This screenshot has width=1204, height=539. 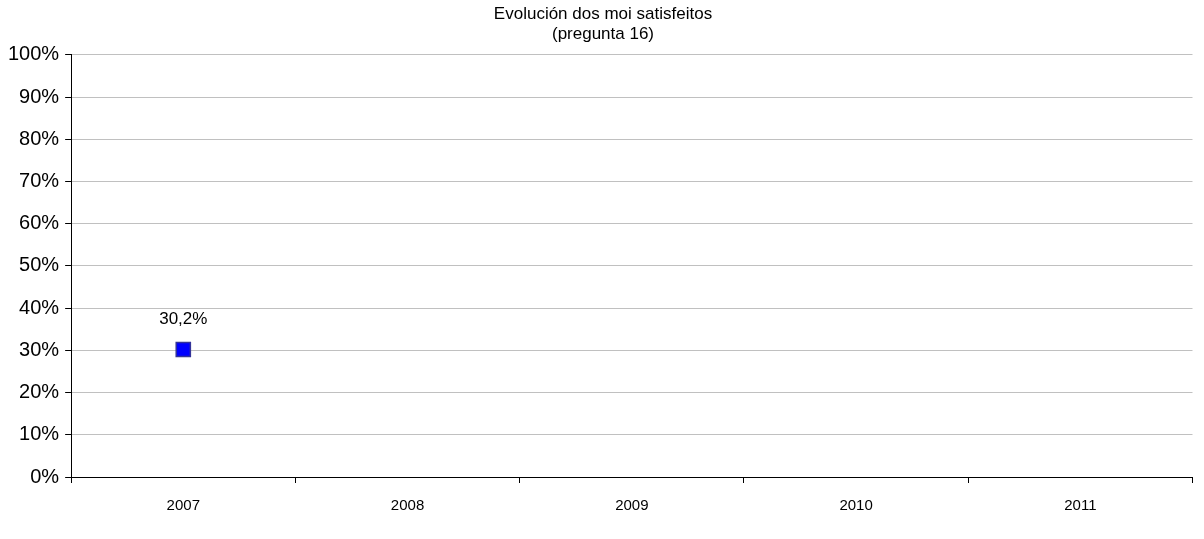 What do you see at coordinates (183, 505) in the screenshot?
I see `x-tick-label: 2007` at bounding box center [183, 505].